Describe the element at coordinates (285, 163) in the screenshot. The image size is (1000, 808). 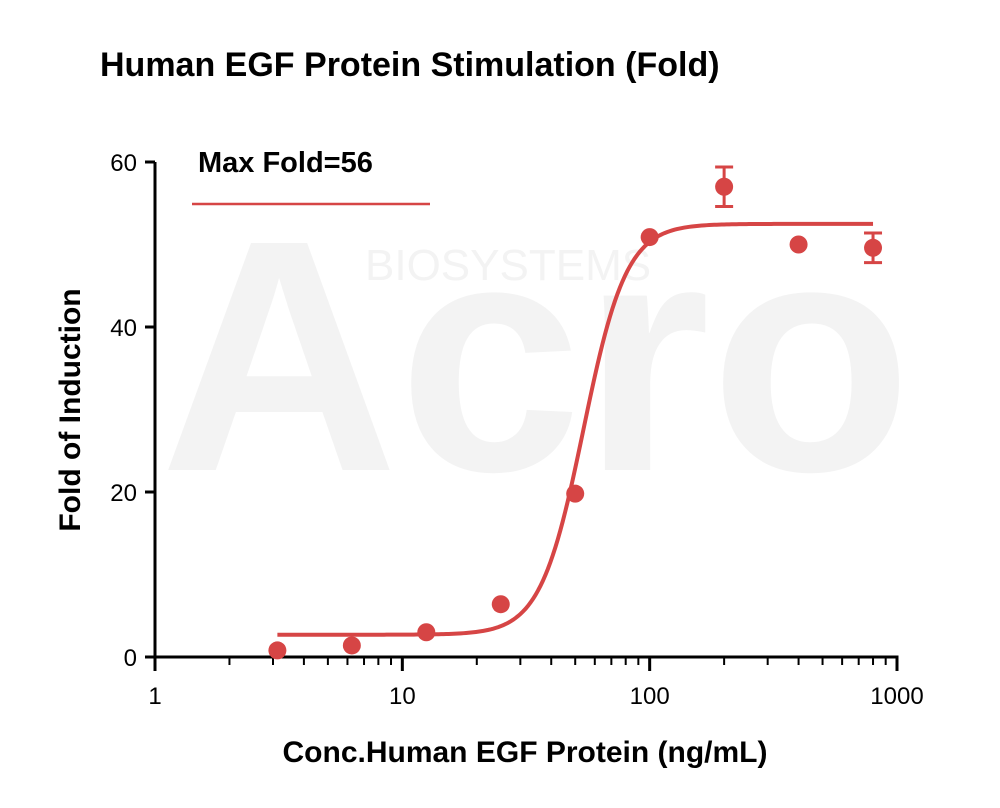
I see `legend-label: Max Fold=56` at that location.